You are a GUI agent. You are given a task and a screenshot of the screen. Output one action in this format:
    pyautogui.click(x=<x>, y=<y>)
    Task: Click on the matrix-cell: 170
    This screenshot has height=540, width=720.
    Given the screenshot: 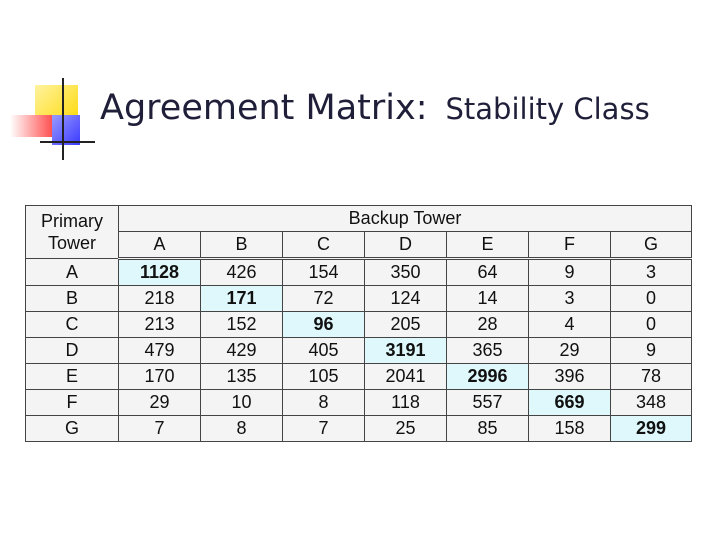 What is the action you would take?
    pyautogui.click(x=159, y=376)
    